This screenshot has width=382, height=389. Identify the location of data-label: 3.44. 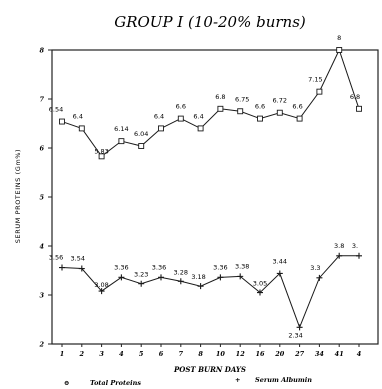
(280, 261).